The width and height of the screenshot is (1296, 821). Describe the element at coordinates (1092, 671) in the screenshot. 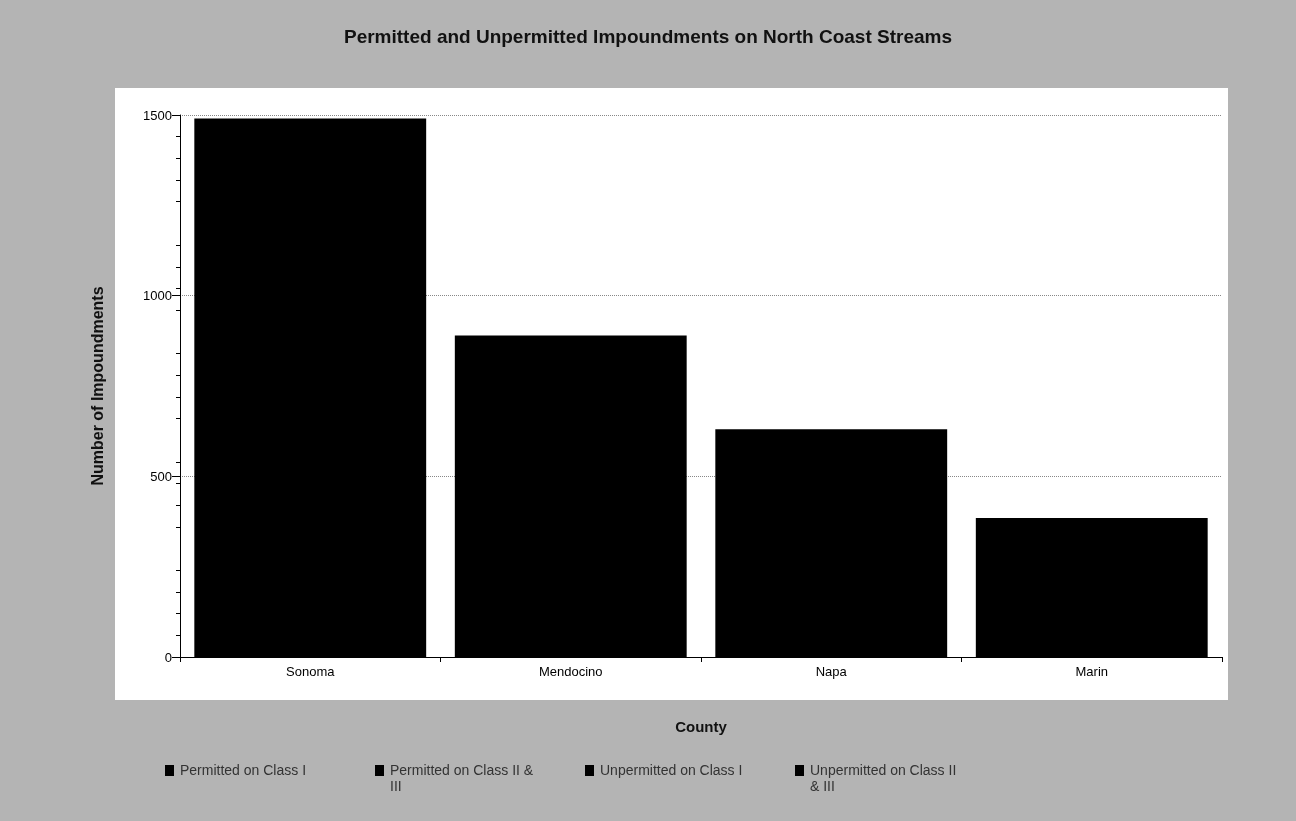

I see `x-tick-label: Marin` at that location.